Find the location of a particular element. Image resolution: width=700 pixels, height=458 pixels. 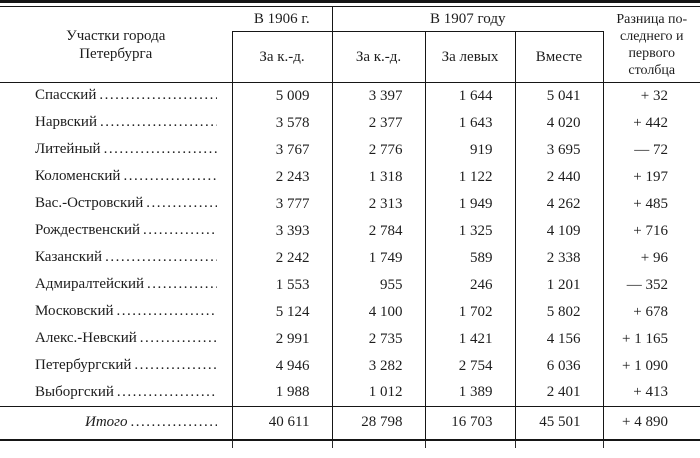

column-group-1906: В 1906 г. is located at coordinates (282, 19).